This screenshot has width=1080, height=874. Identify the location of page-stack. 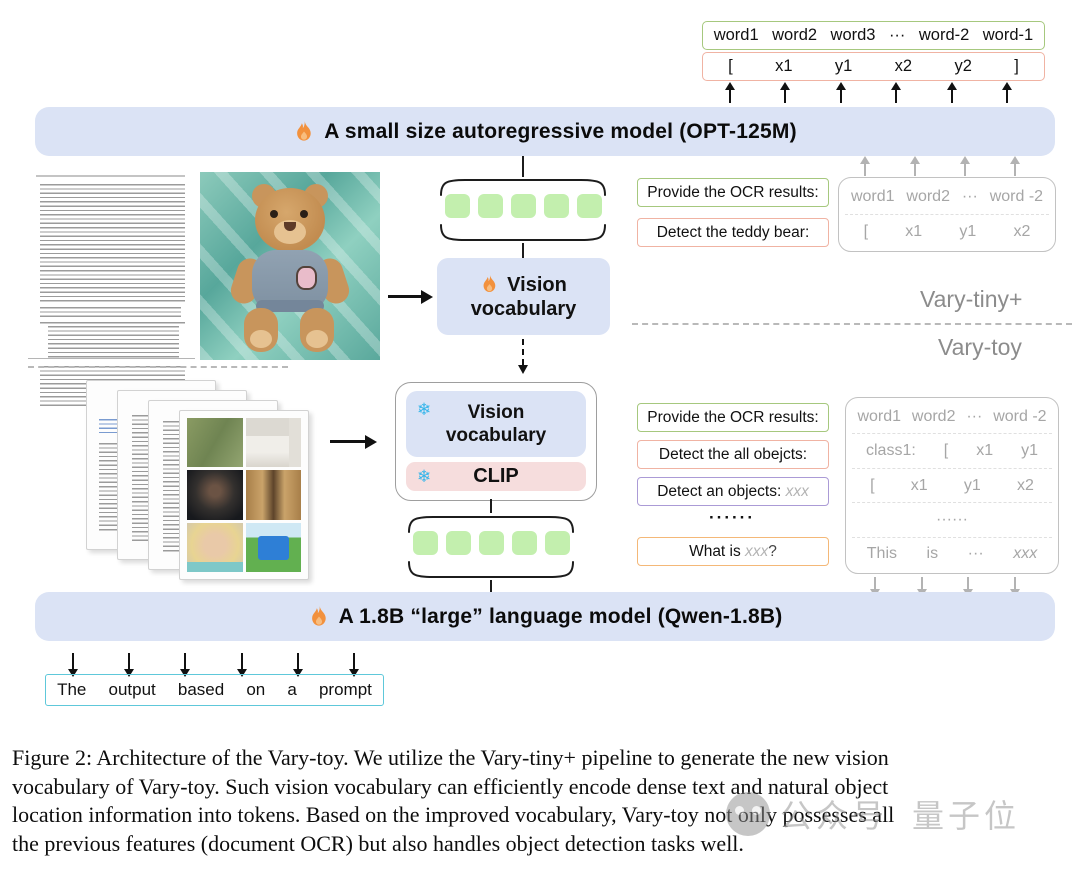
(242, 479).